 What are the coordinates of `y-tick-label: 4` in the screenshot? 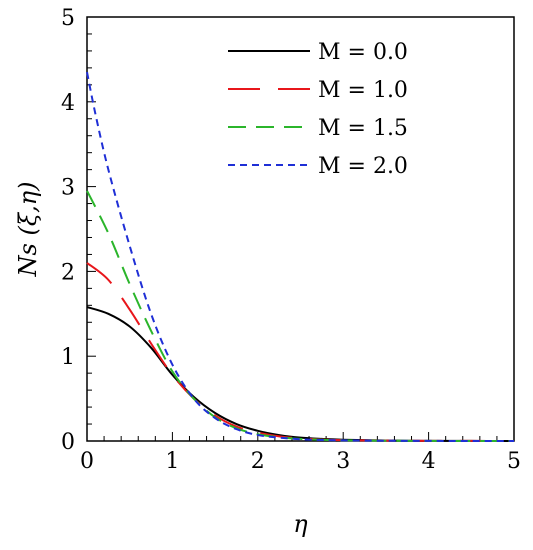 It's located at (68, 103).